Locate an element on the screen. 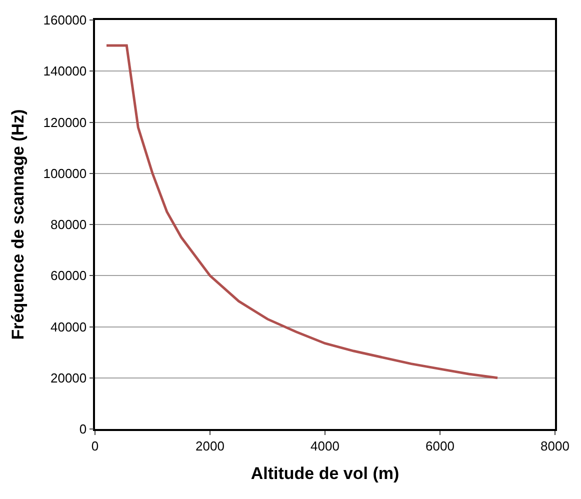  y-tick-label: 20000 is located at coordinates (68, 378).